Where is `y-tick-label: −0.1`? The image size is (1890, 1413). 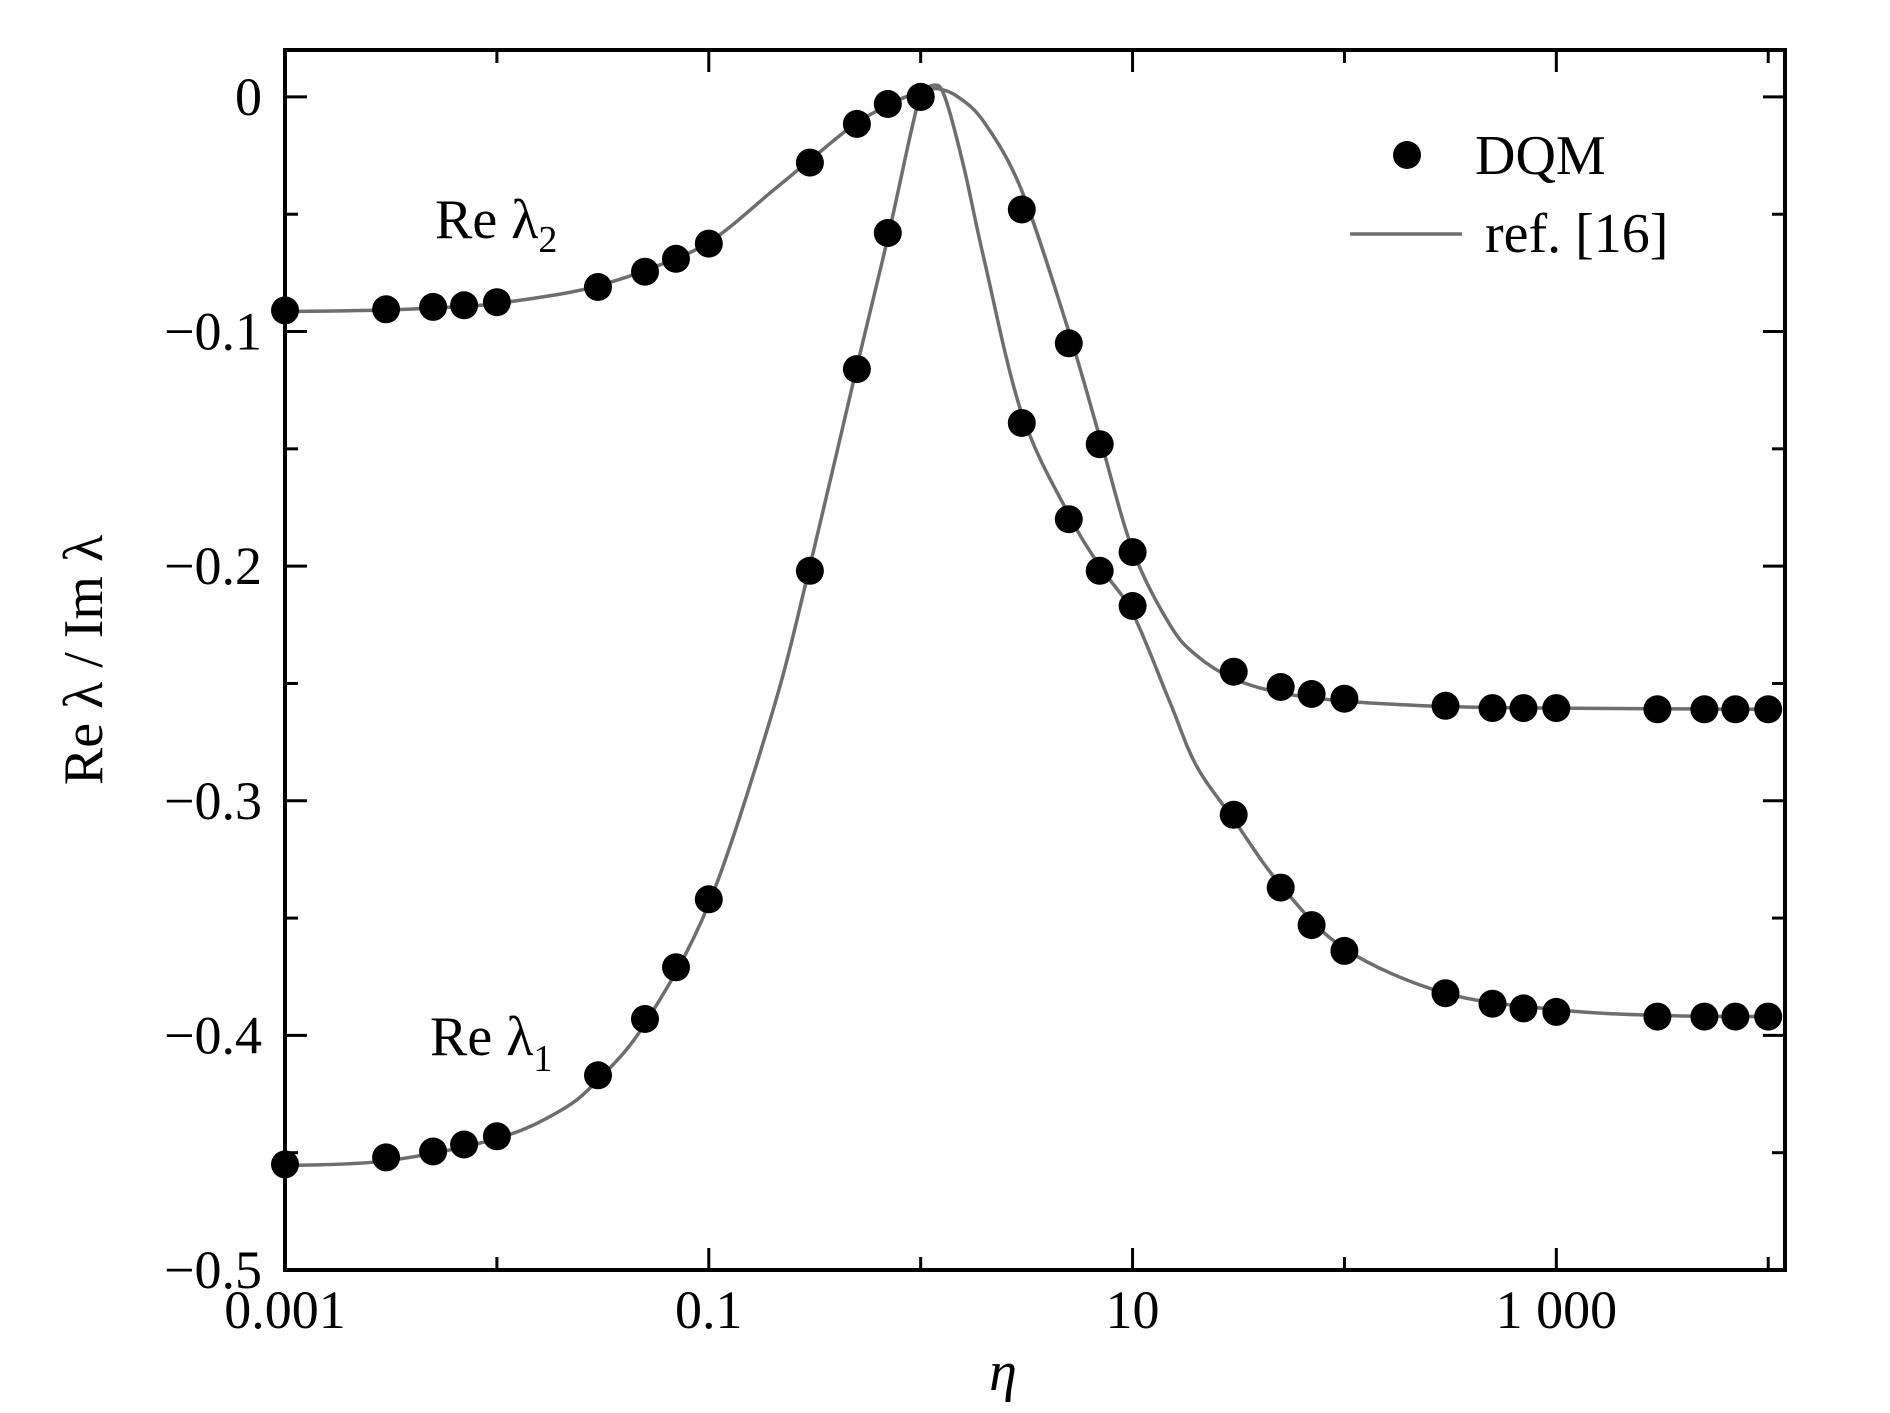 y-tick-label: −0.1 is located at coordinates (213, 332).